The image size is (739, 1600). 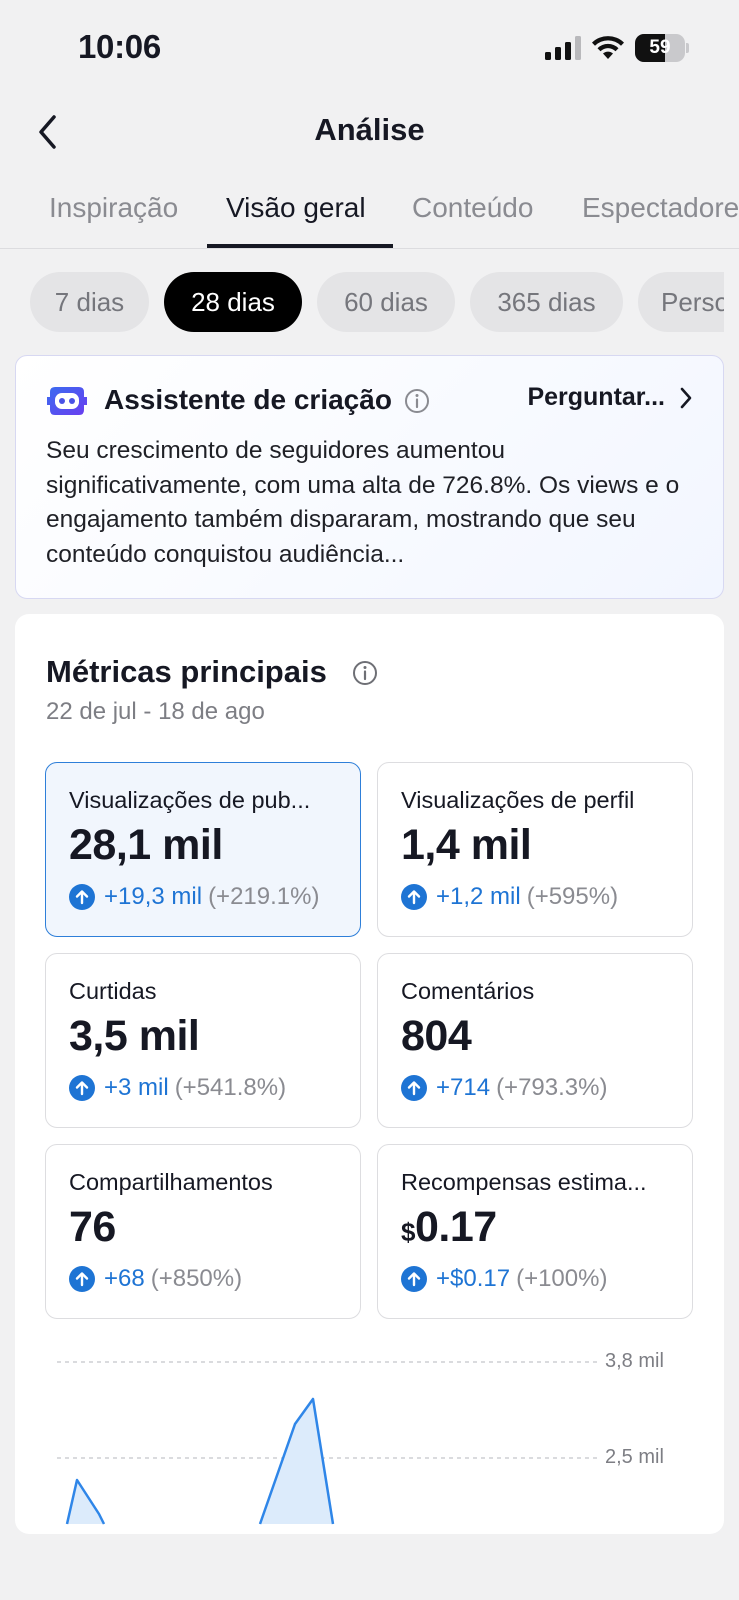 I want to click on metric-card-comments: Comentários 804 +714 (+793.3%), so click(x=535, y=1040).